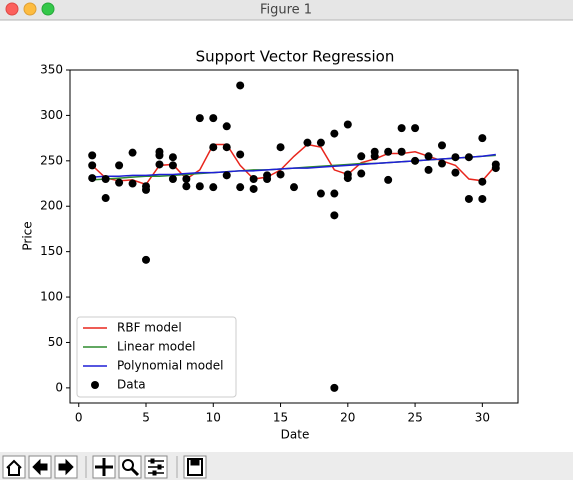  What do you see at coordinates (51, 160) in the screenshot?
I see `y-tick-label: 250` at bounding box center [51, 160].